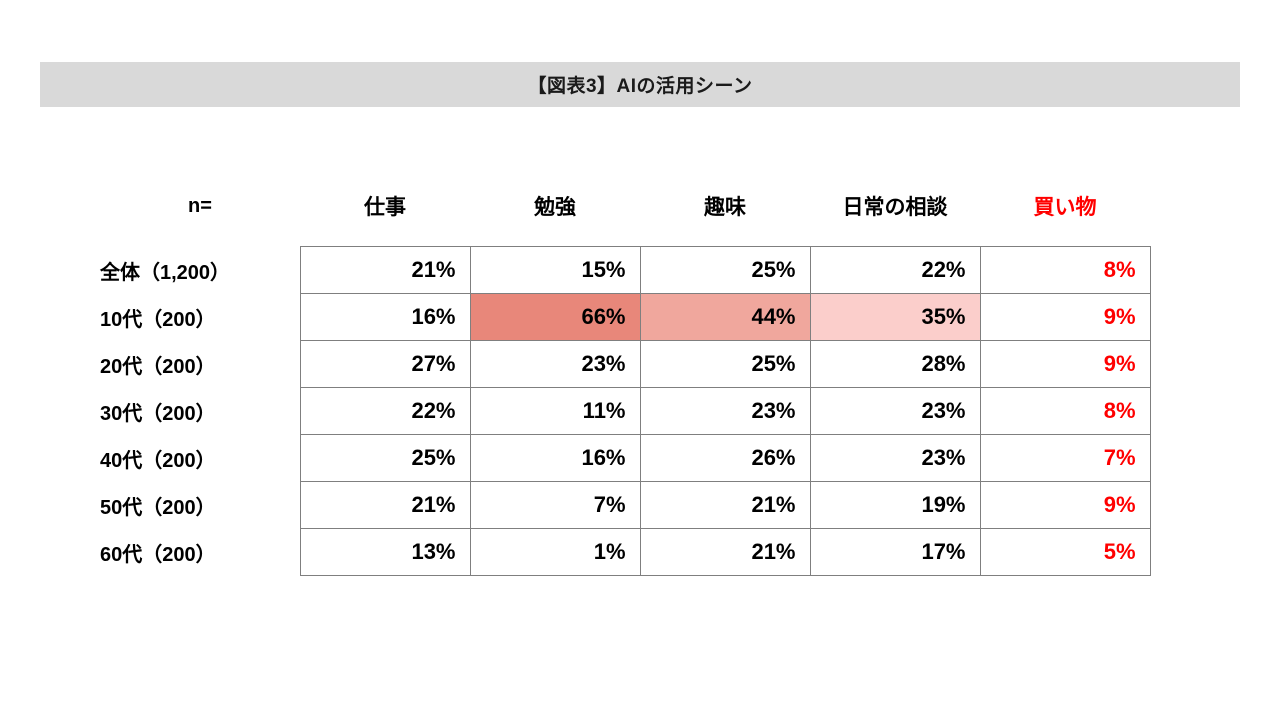  What do you see at coordinates (555, 317) in the screenshot?
I see `data-cell: 66%` at bounding box center [555, 317].